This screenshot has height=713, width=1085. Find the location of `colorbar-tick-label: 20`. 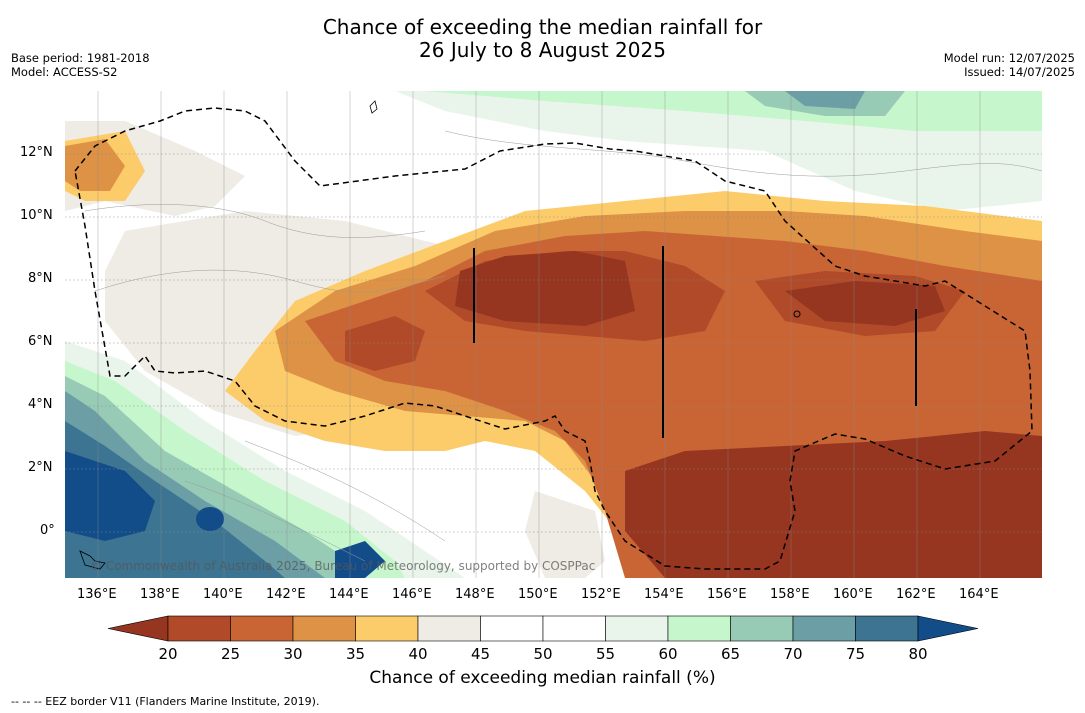

colorbar-tick-label: 20 is located at coordinates (167, 654).